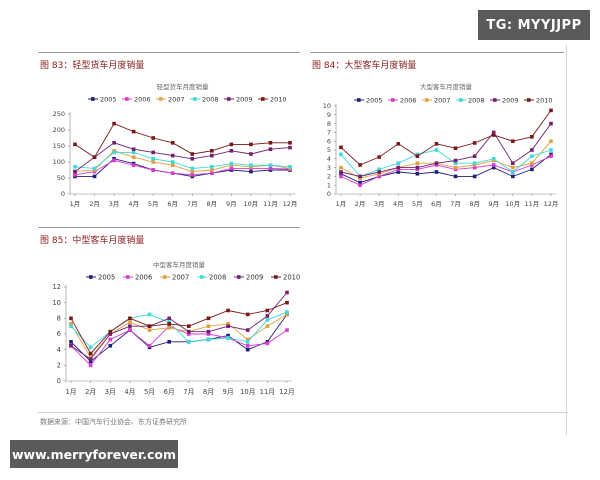  What do you see at coordinates (59, 114) in the screenshot?
I see `y-tick-label: 250` at bounding box center [59, 114].